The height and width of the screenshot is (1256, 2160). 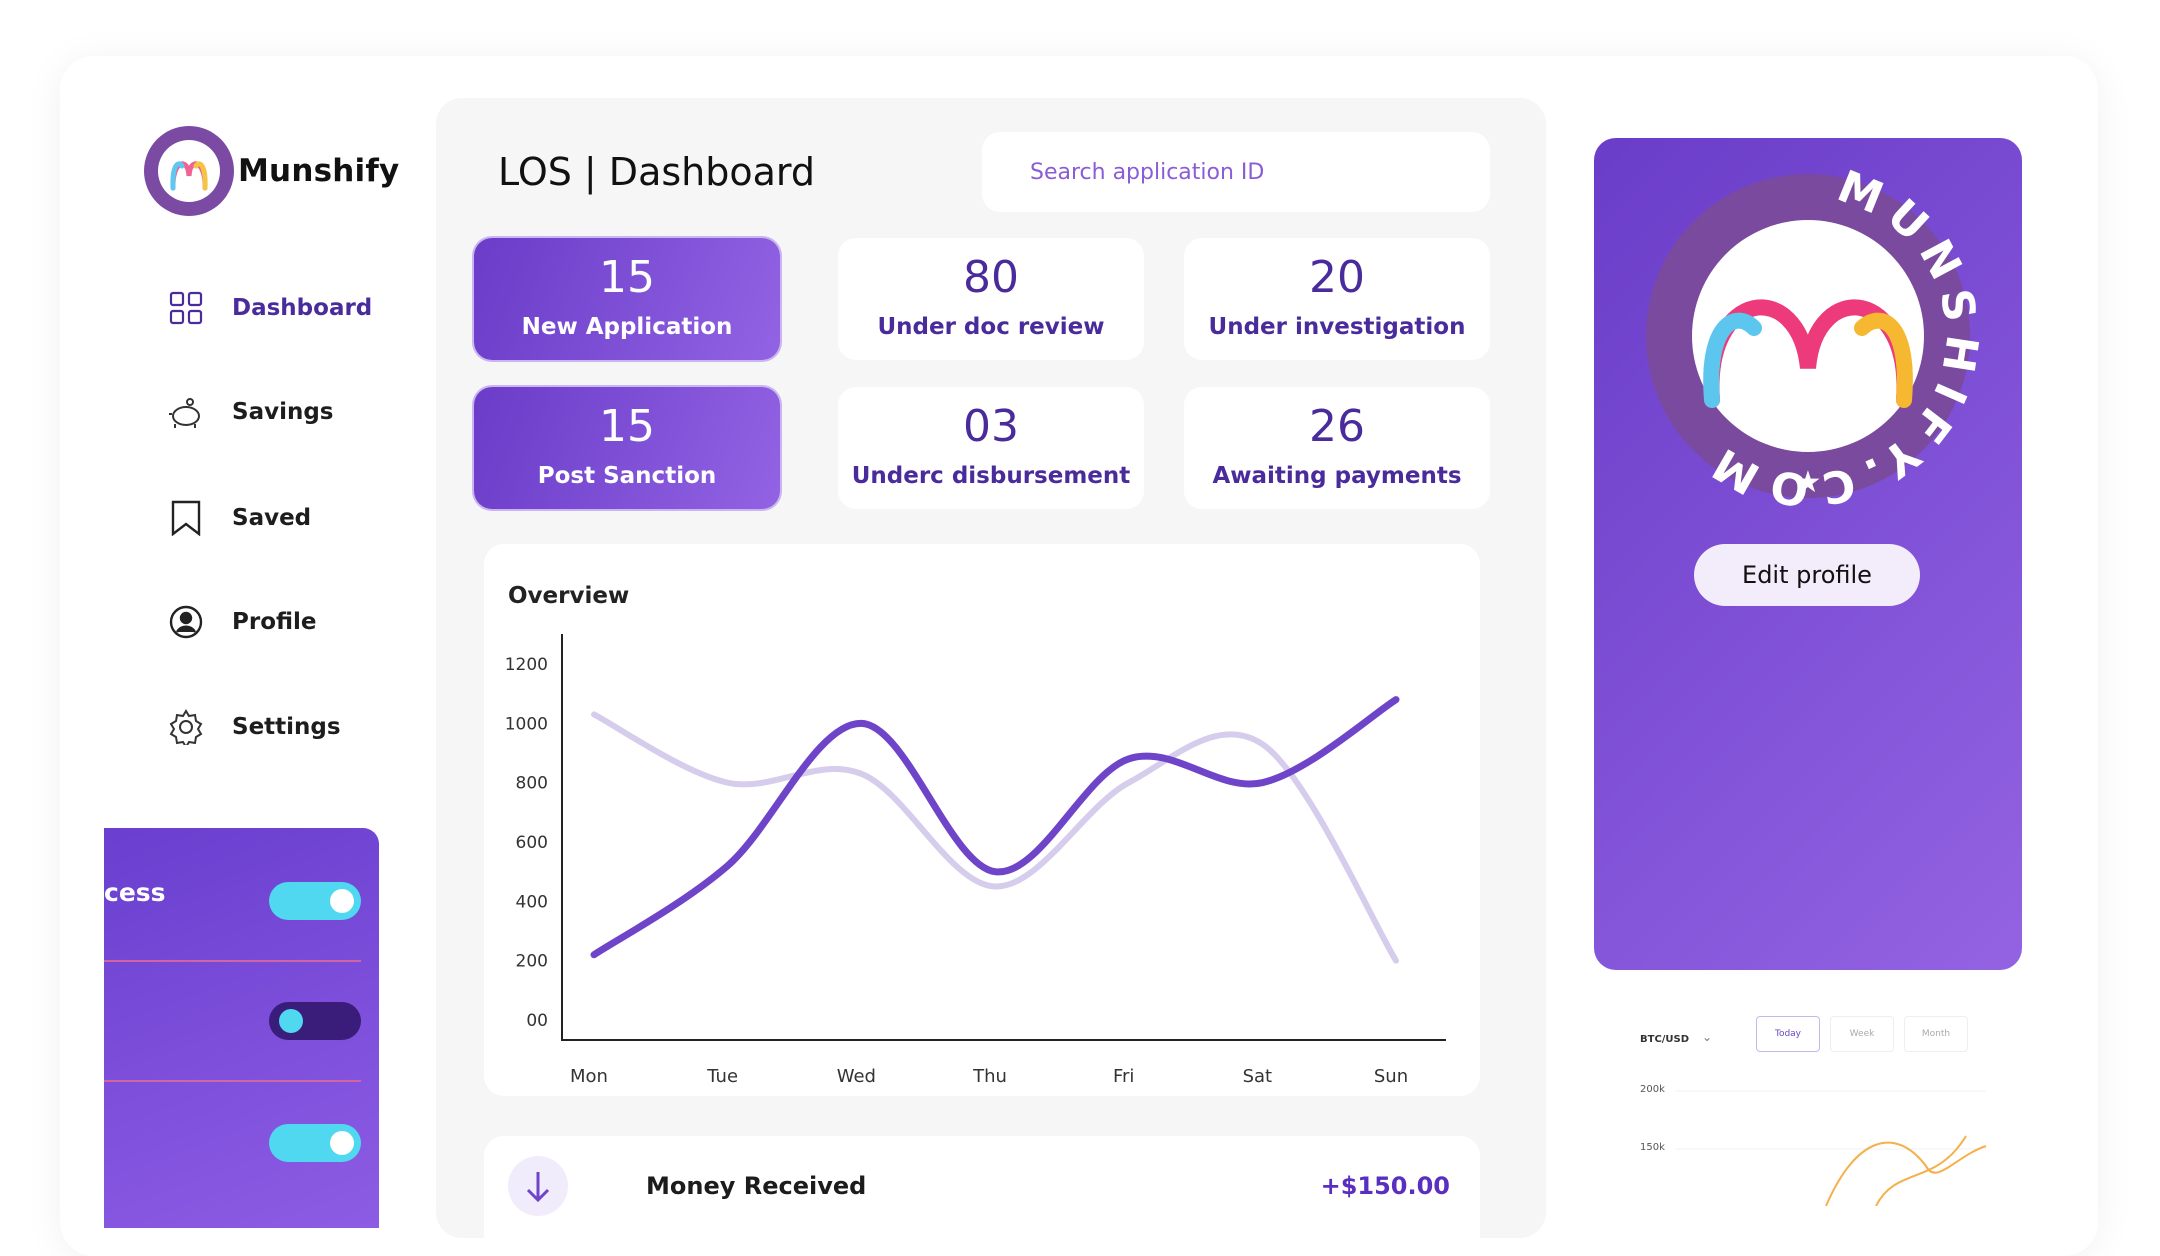 What do you see at coordinates (283, 412) in the screenshot?
I see `sidebar-item-label: Savings` at bounding box center [283, 412].